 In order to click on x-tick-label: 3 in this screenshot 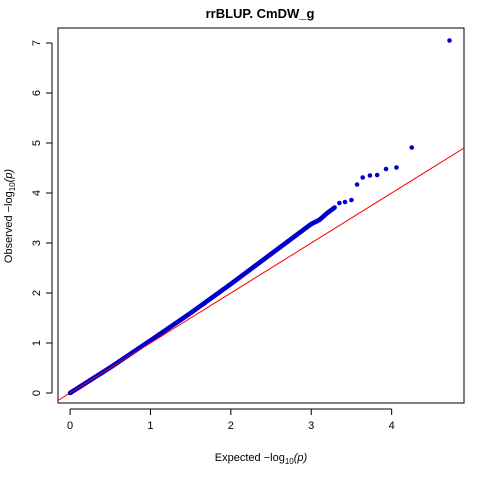, I will do `click(311, 426)`.